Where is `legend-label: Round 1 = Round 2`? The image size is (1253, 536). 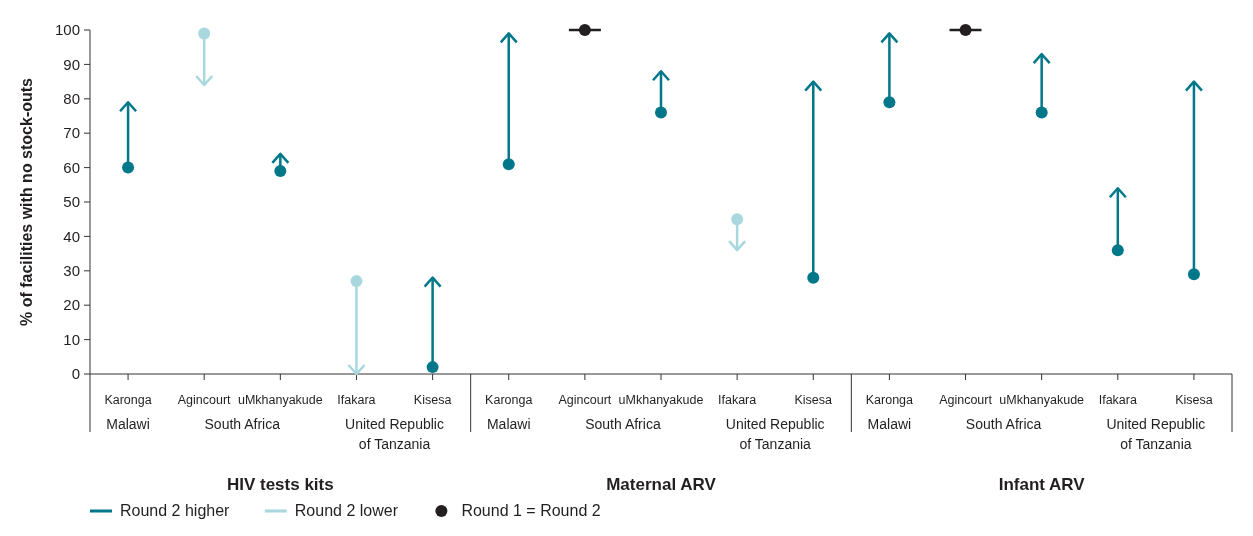
legend-label: Round 1 = Round 2 is located at coordinates (531, 510).